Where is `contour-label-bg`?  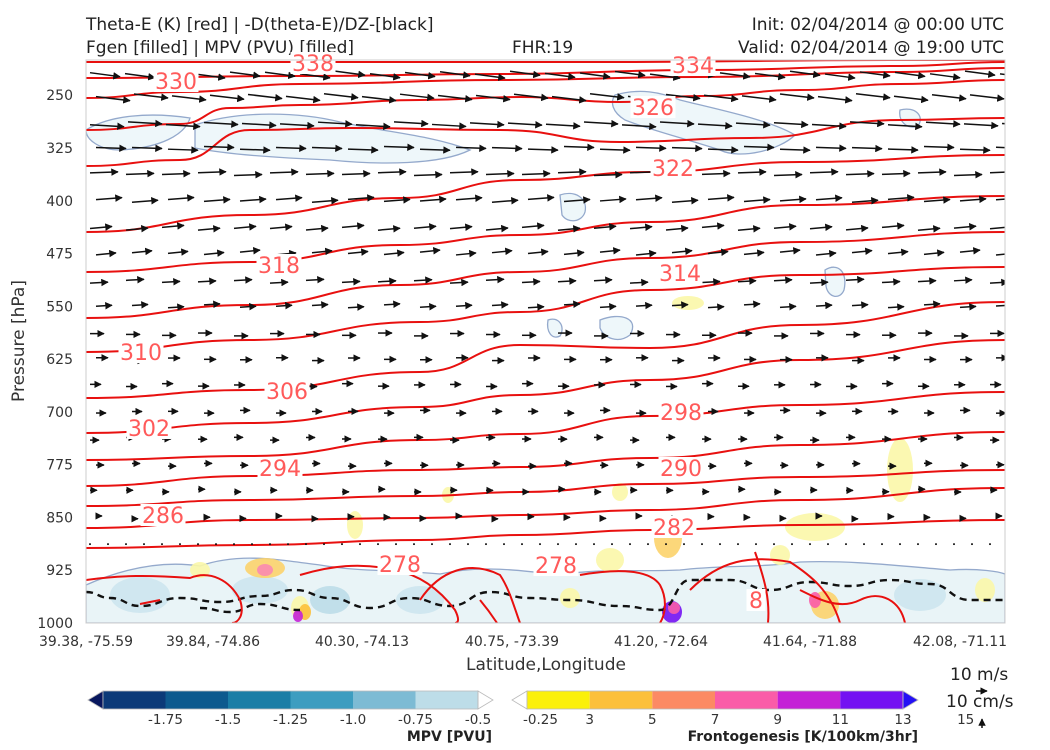
contour-label-bg is located at coordinates (313, 63).